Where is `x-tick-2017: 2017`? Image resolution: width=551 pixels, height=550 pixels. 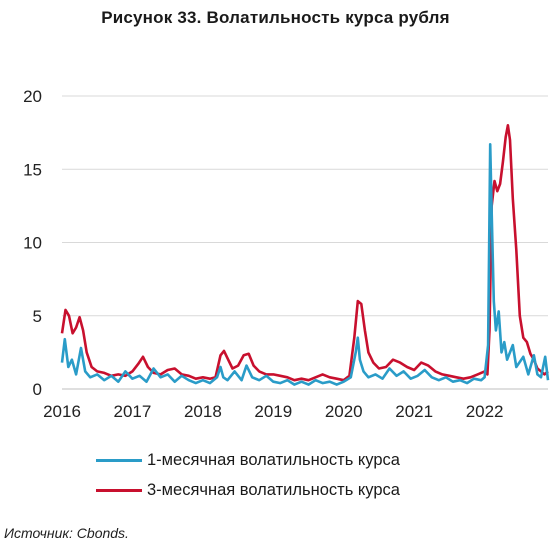
x-tick-2017: 2017 is located at coordinates (133, 411).